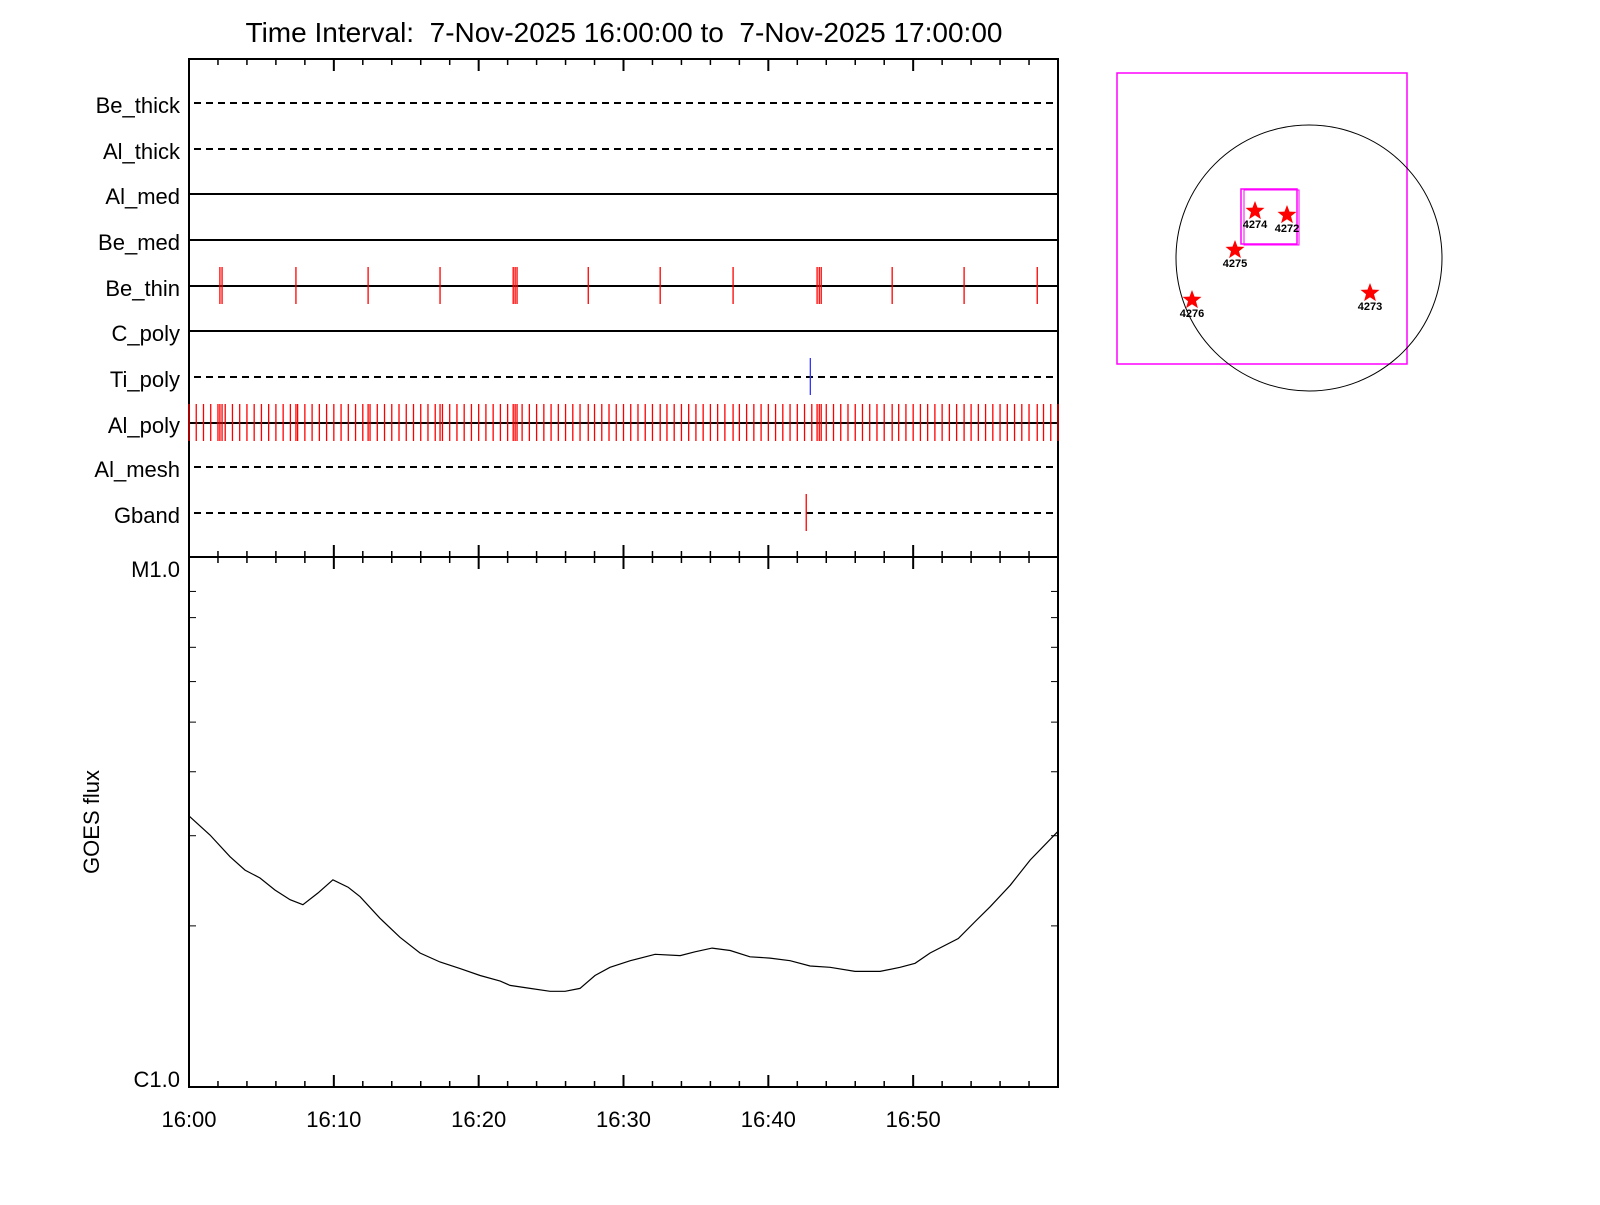 Image resolution: width=1600 pixels, height=1205 pixels. Describe the element at coordinates (188, 1119) in the screenshot. I see `x-tick-label: 16:00` at that location.